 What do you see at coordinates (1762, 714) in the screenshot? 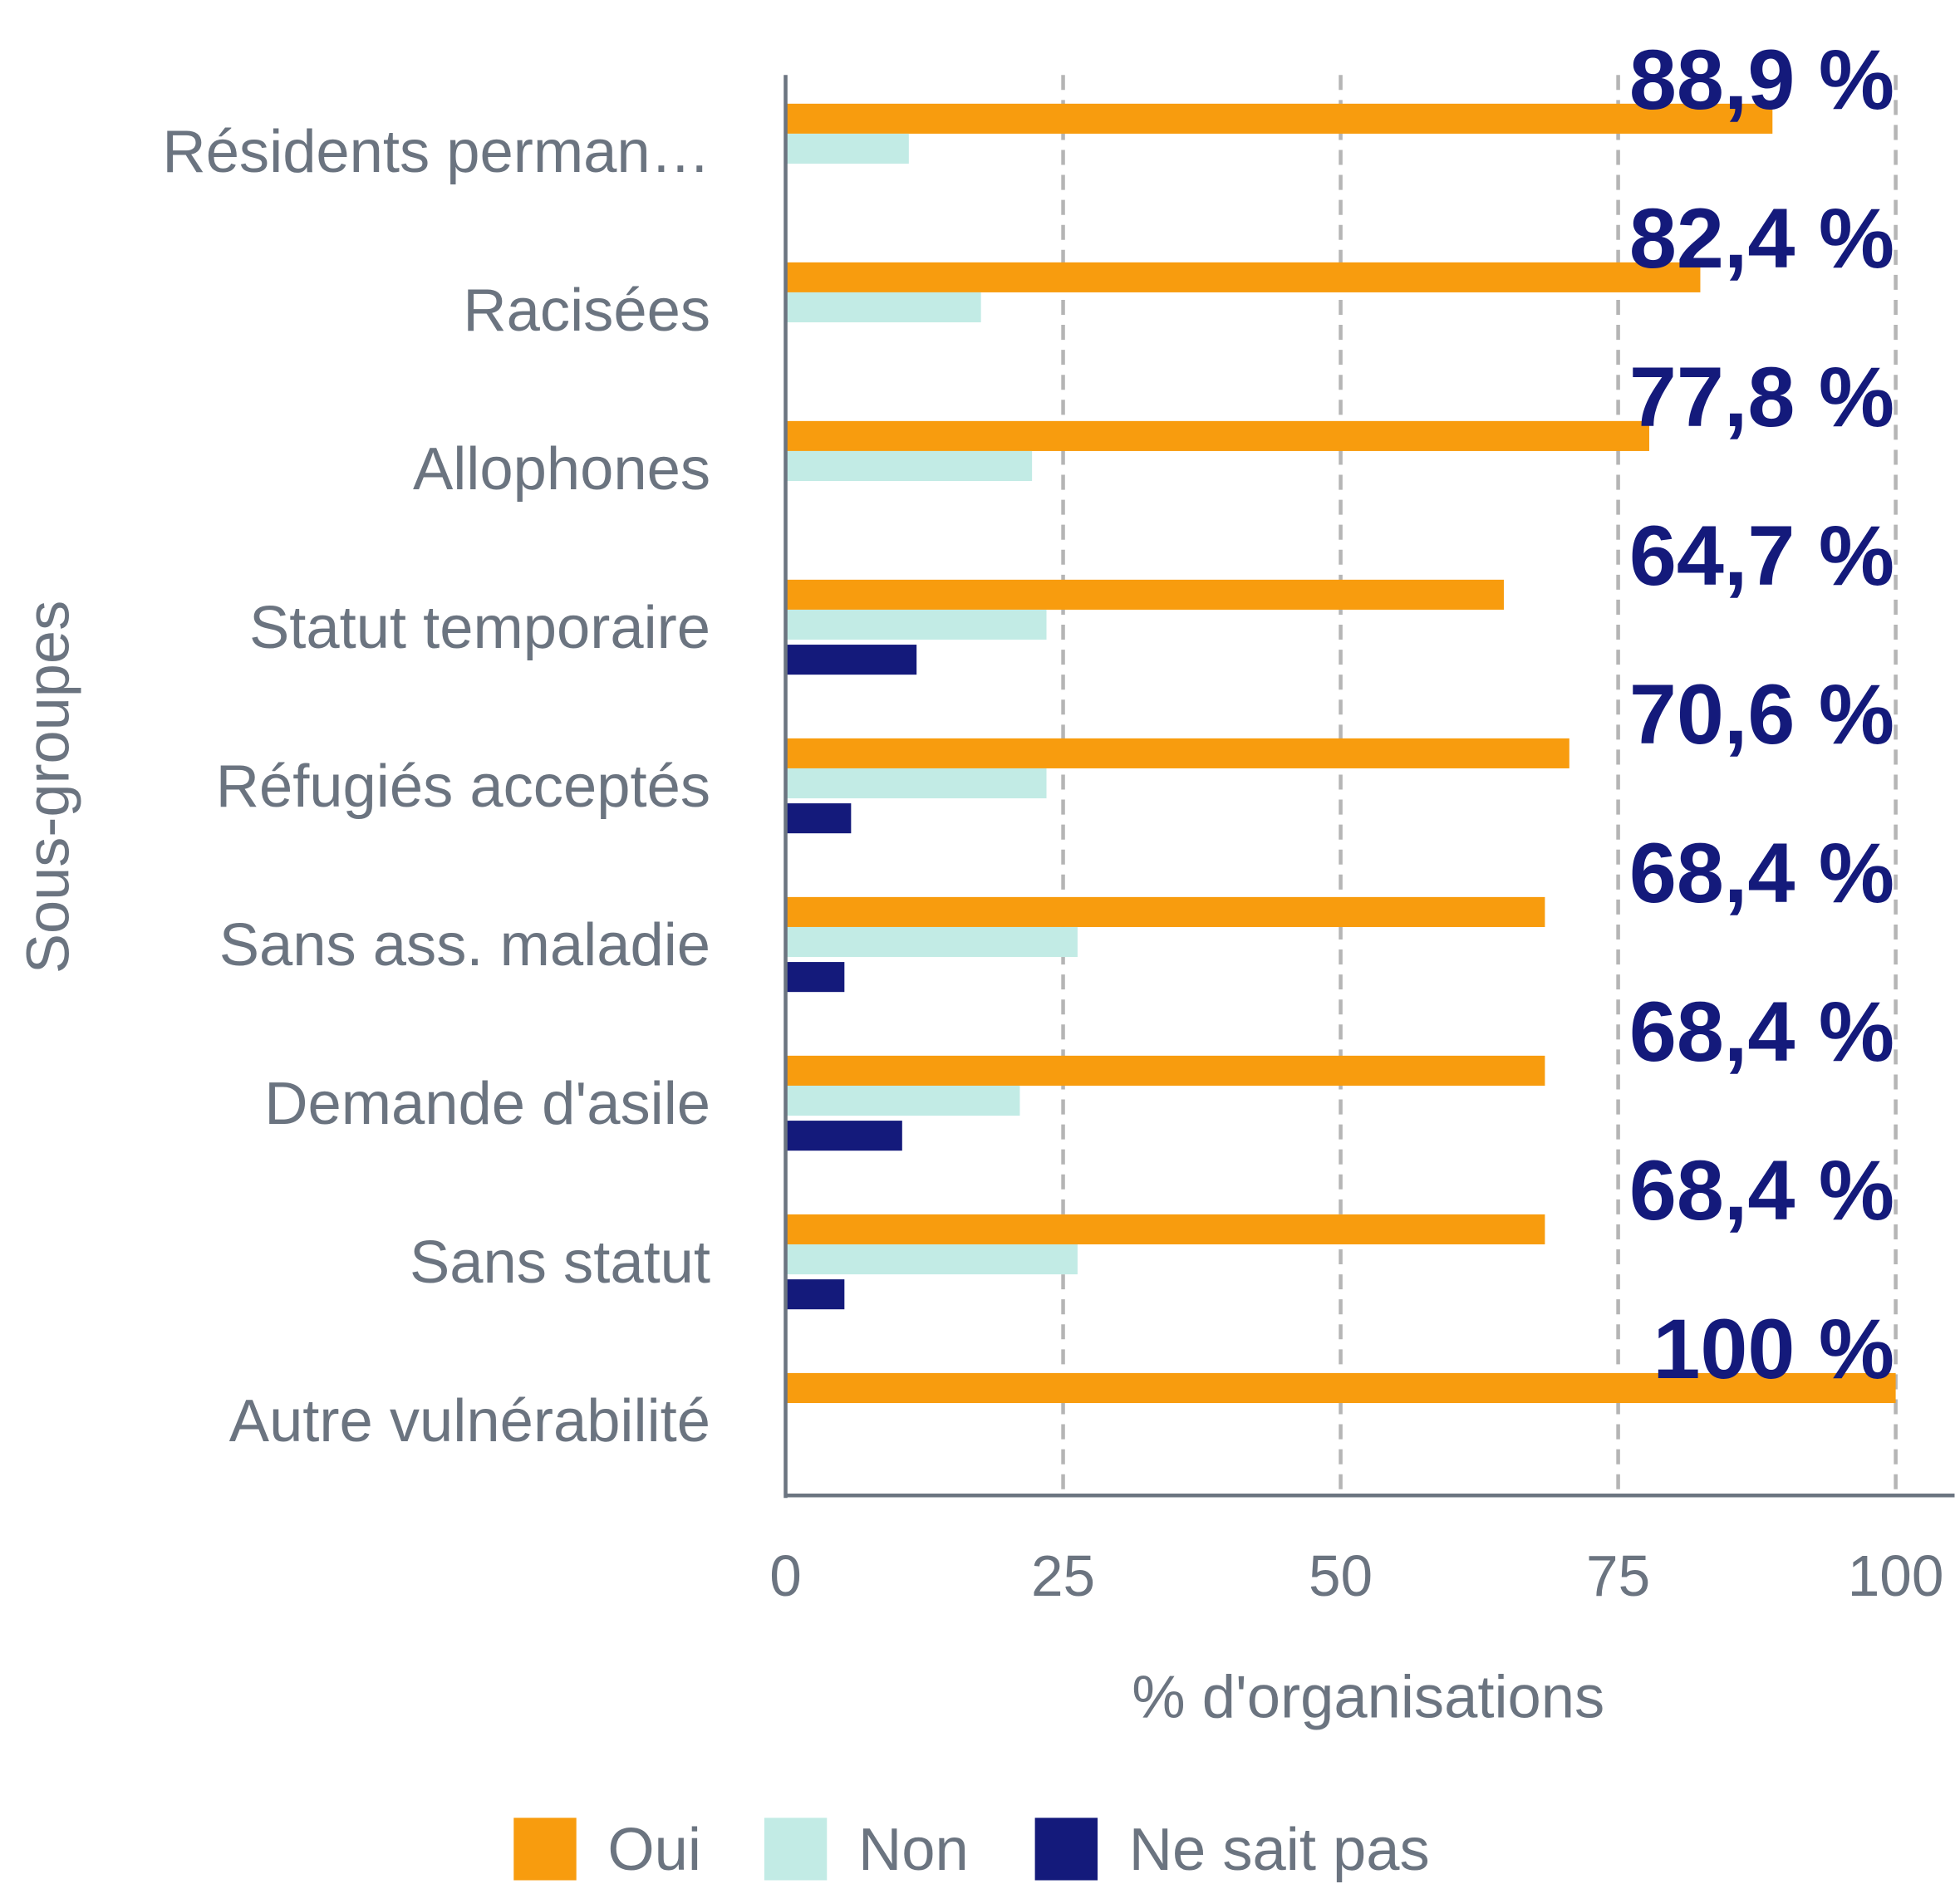
I see `data-label: 70,6 %` at bounding box center [1762, 714].